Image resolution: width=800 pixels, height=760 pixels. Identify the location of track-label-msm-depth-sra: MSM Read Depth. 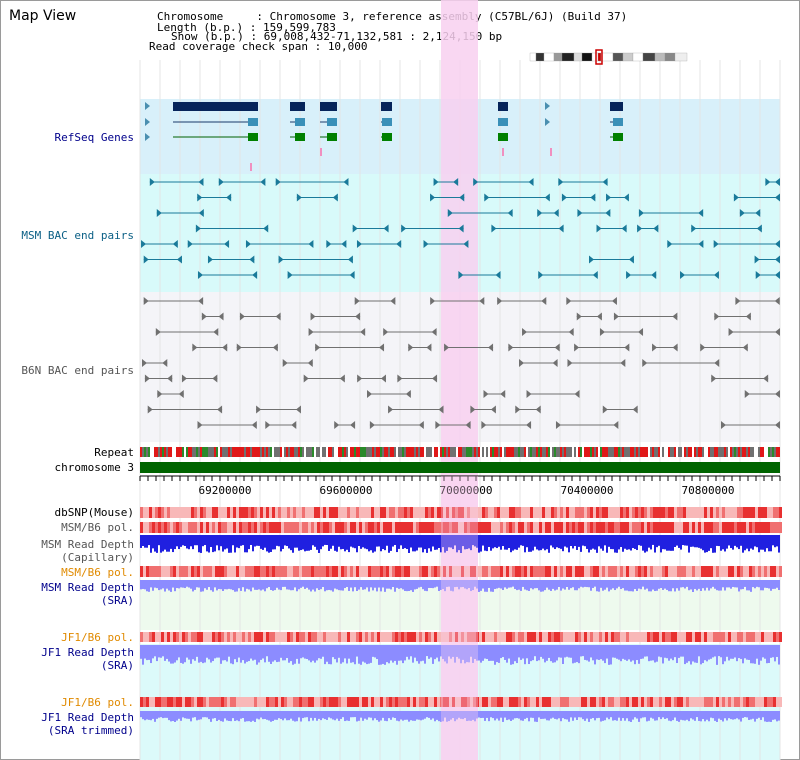
(87, 587).